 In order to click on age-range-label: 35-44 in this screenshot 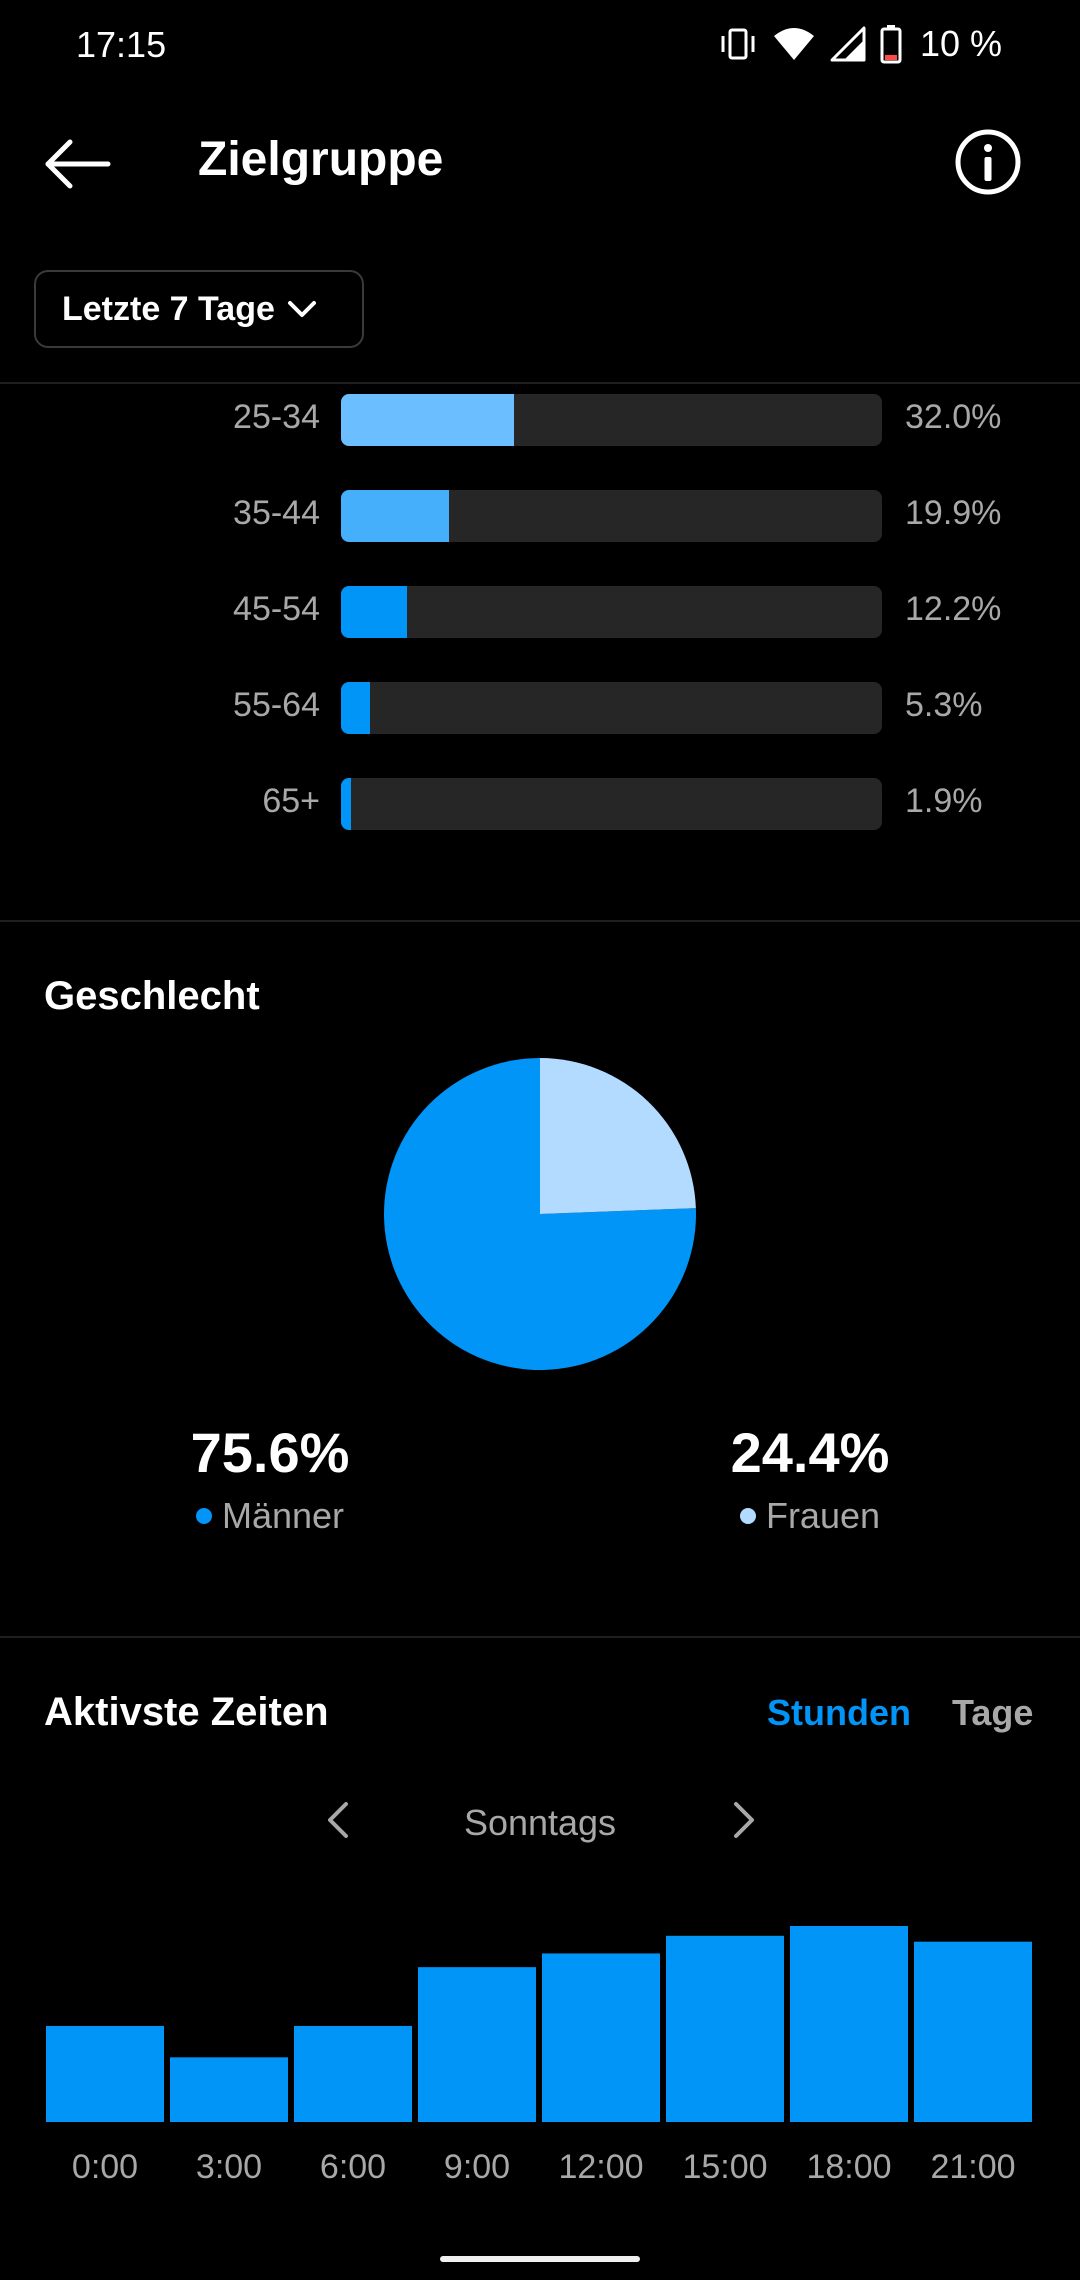, I will do `click(276, 513)`.